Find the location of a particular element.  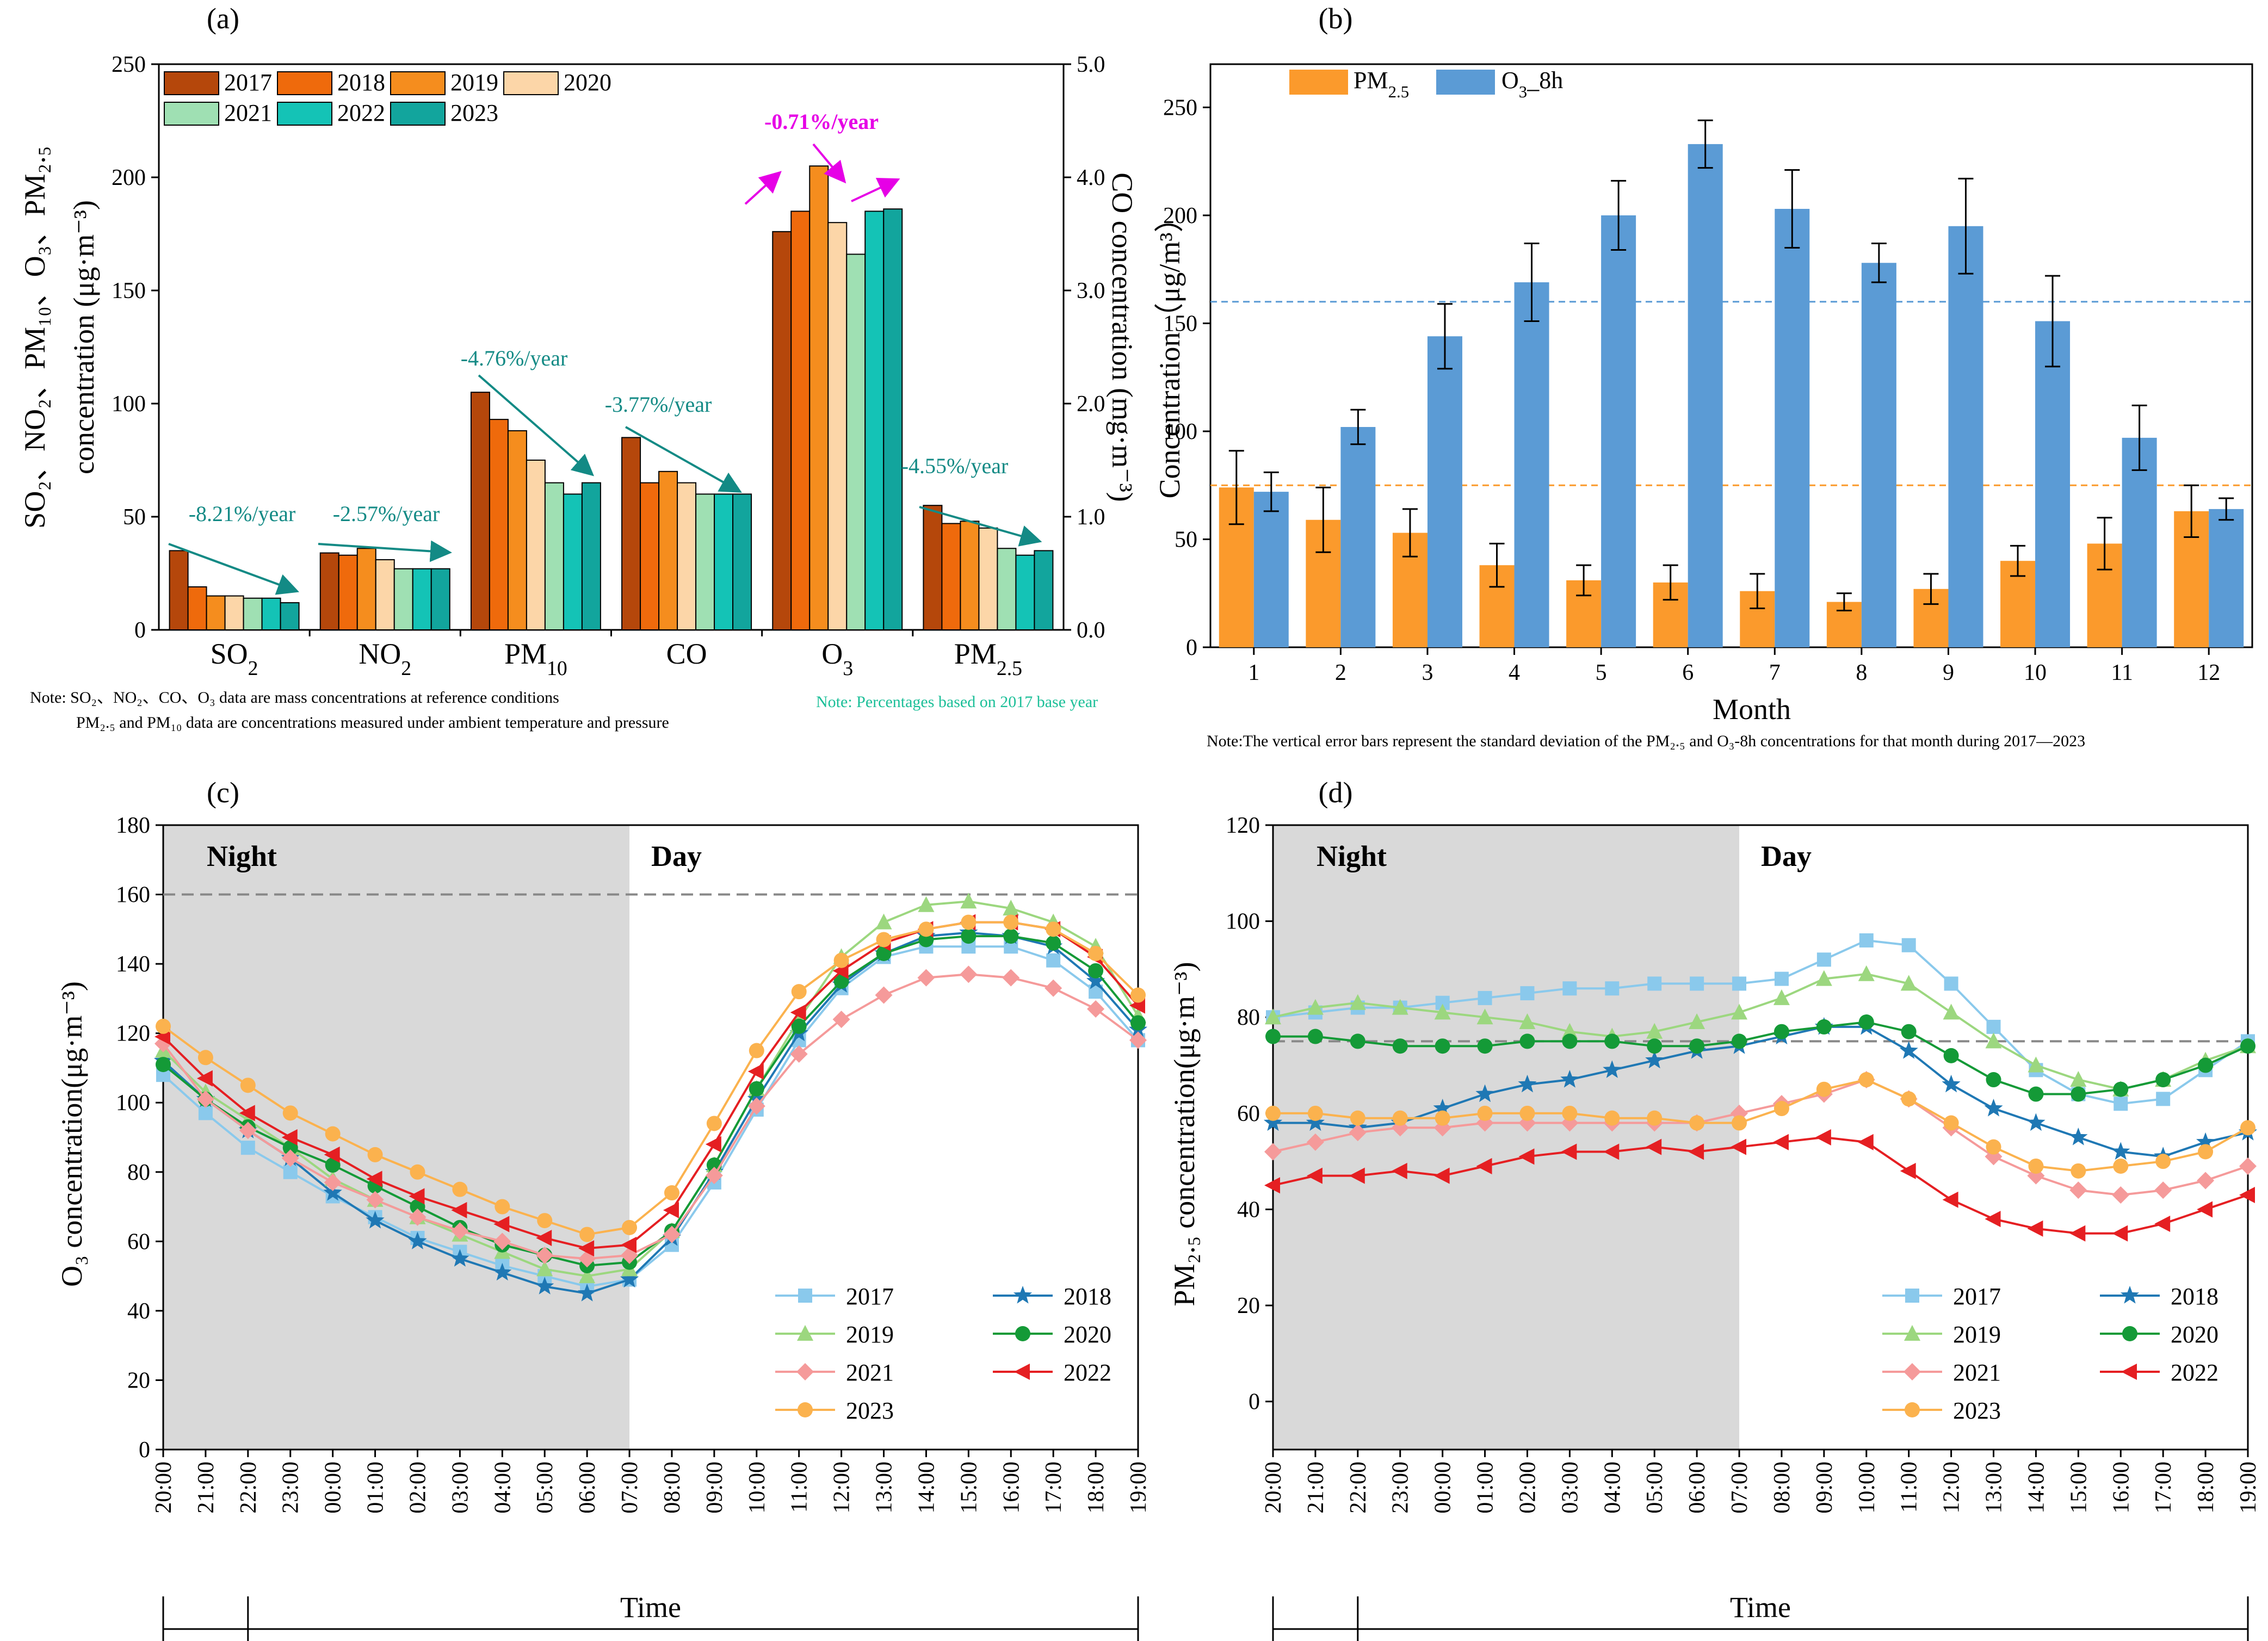

panel-d-xtick-label: 12:00 is located at coordinates (1951, 1488).